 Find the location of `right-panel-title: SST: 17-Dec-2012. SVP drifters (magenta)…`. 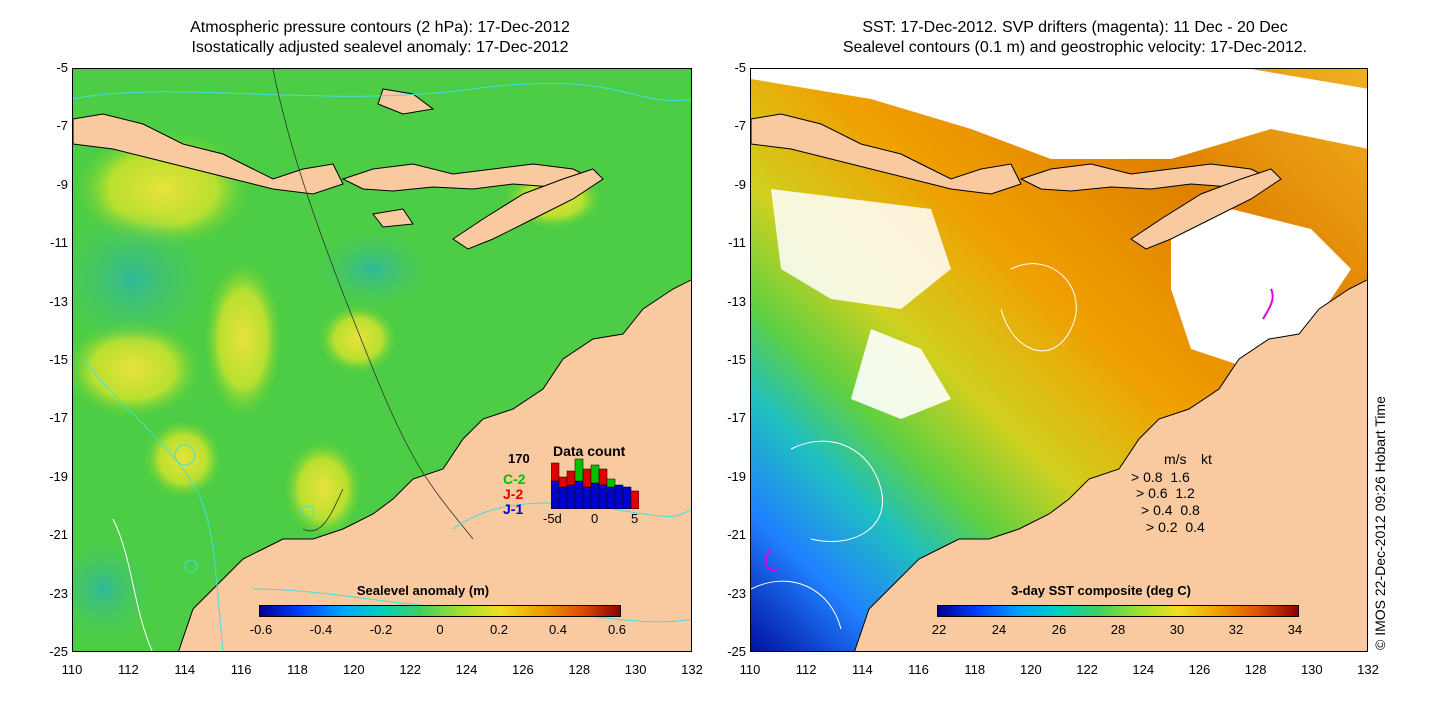

right-panel-title: SST: 17-Dec-2012. SVP drifters (magenta)… is located at coordinates (1075, 38).